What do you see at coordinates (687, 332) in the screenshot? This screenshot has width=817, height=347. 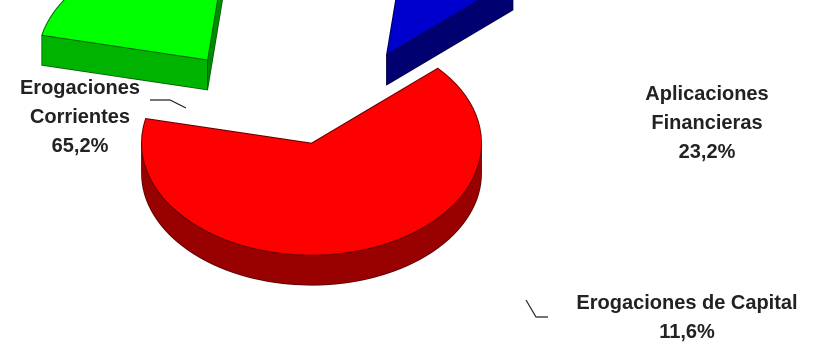 I see `label-value: 11,6%` at bounding box center [687, 332].